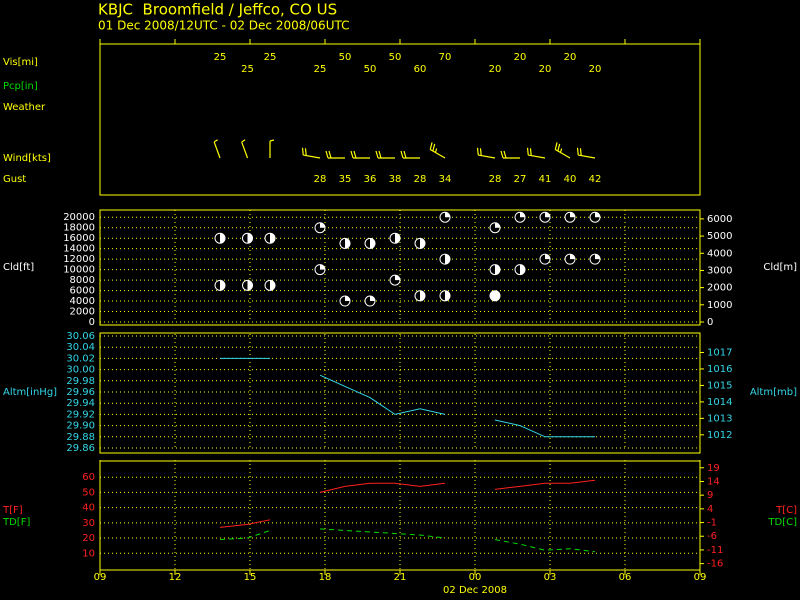 This screenshot has width=800, height=600. I want to click on y2-axis-label: TD[C], so click(782, 522).